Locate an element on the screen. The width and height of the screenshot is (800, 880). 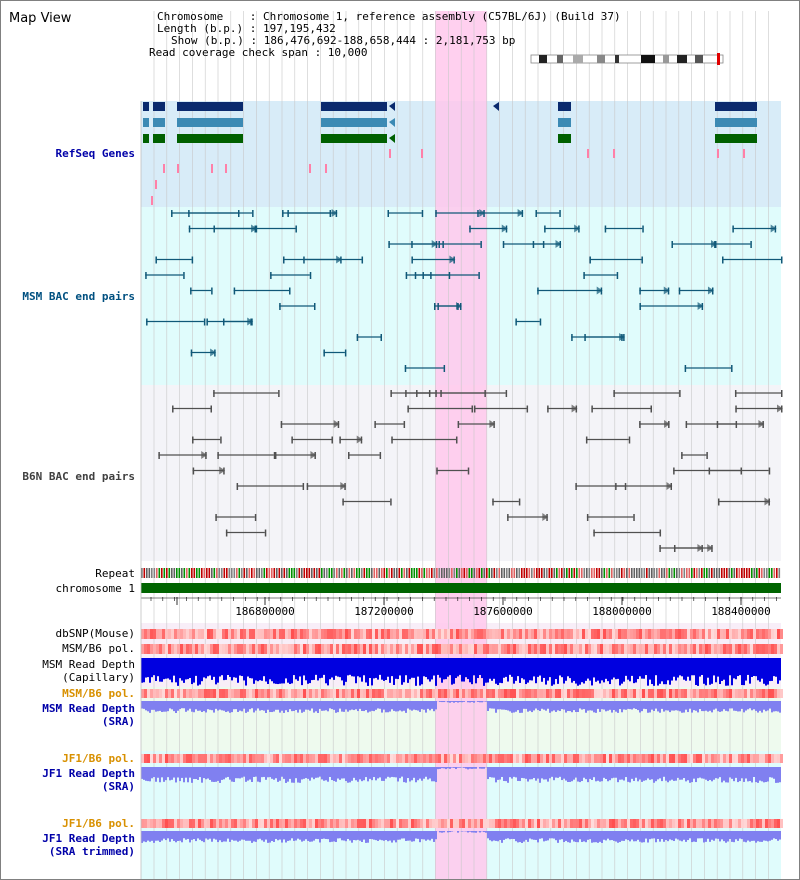
msm-bac-end is located at coordinates (444, 368).